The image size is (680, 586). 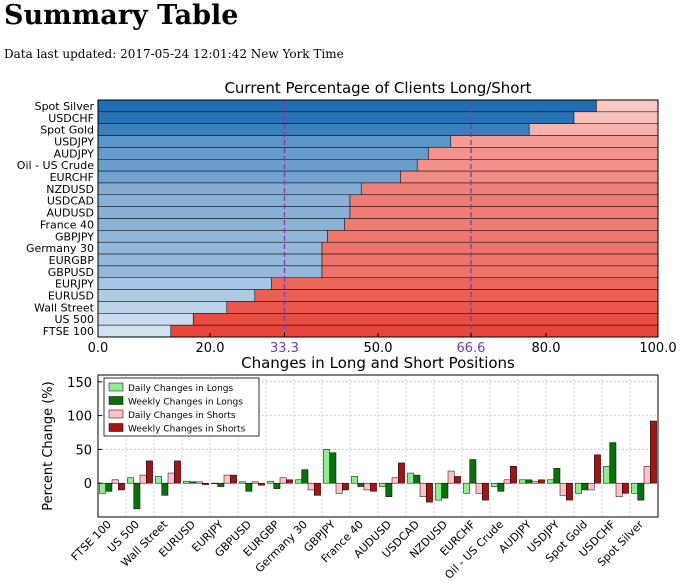 What do you see at coordinates (445, 490) in the screenshot?
I see `bar-weekly-changes-in-longs-nzdusd` at bounding box center [445, 490].